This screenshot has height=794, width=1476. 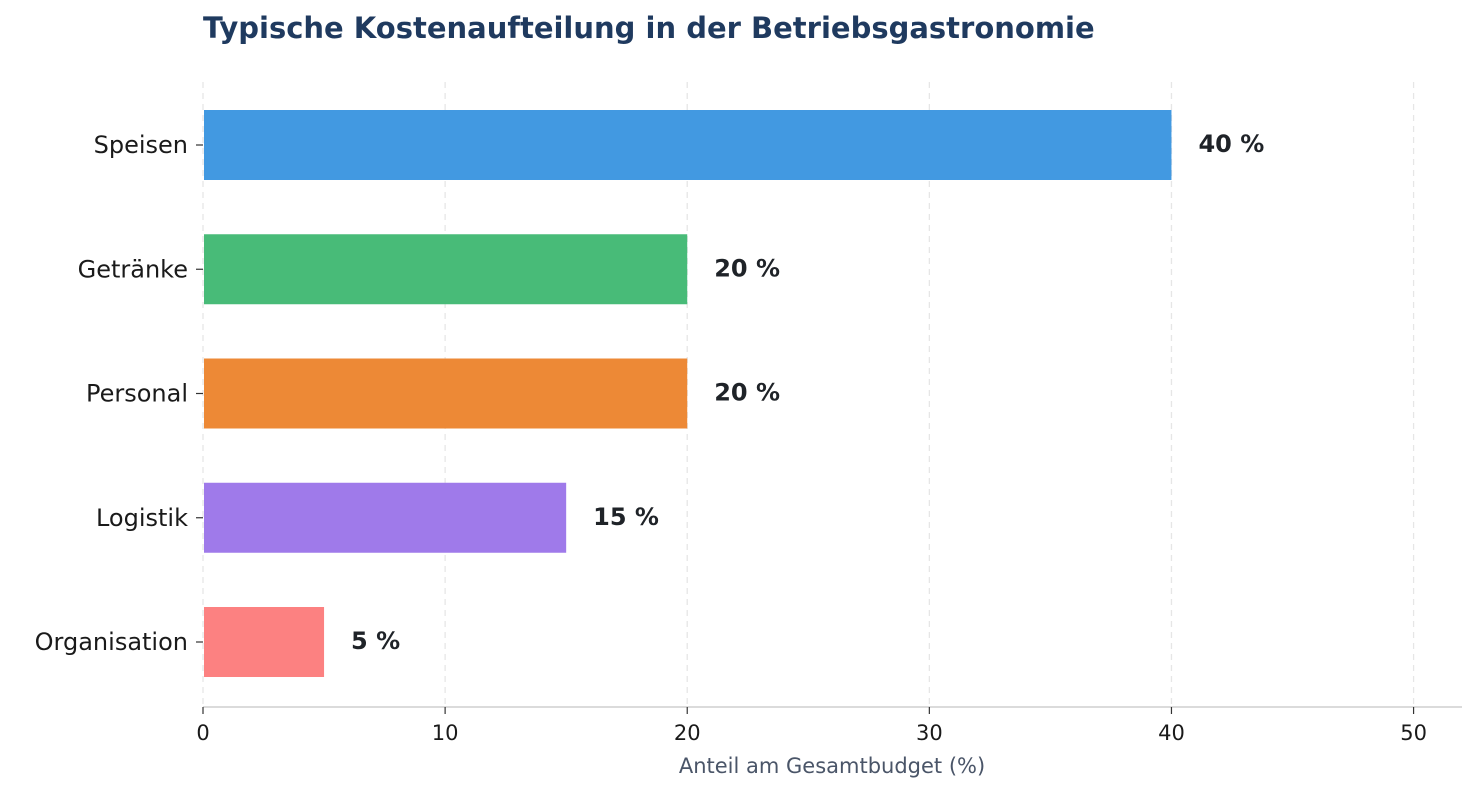 I want to click on value-label-personal: 20 %, so click(x=747, y=393).